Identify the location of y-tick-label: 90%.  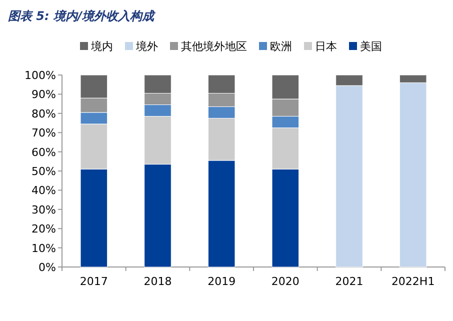
(44, 95).